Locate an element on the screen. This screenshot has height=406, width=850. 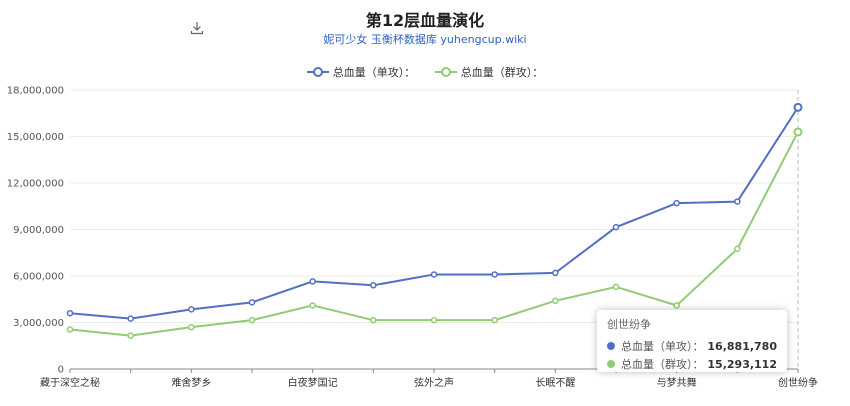
tooltip-row-group: 总血量（群攻）： 15,293,112 is located at coordinates (692, 364).